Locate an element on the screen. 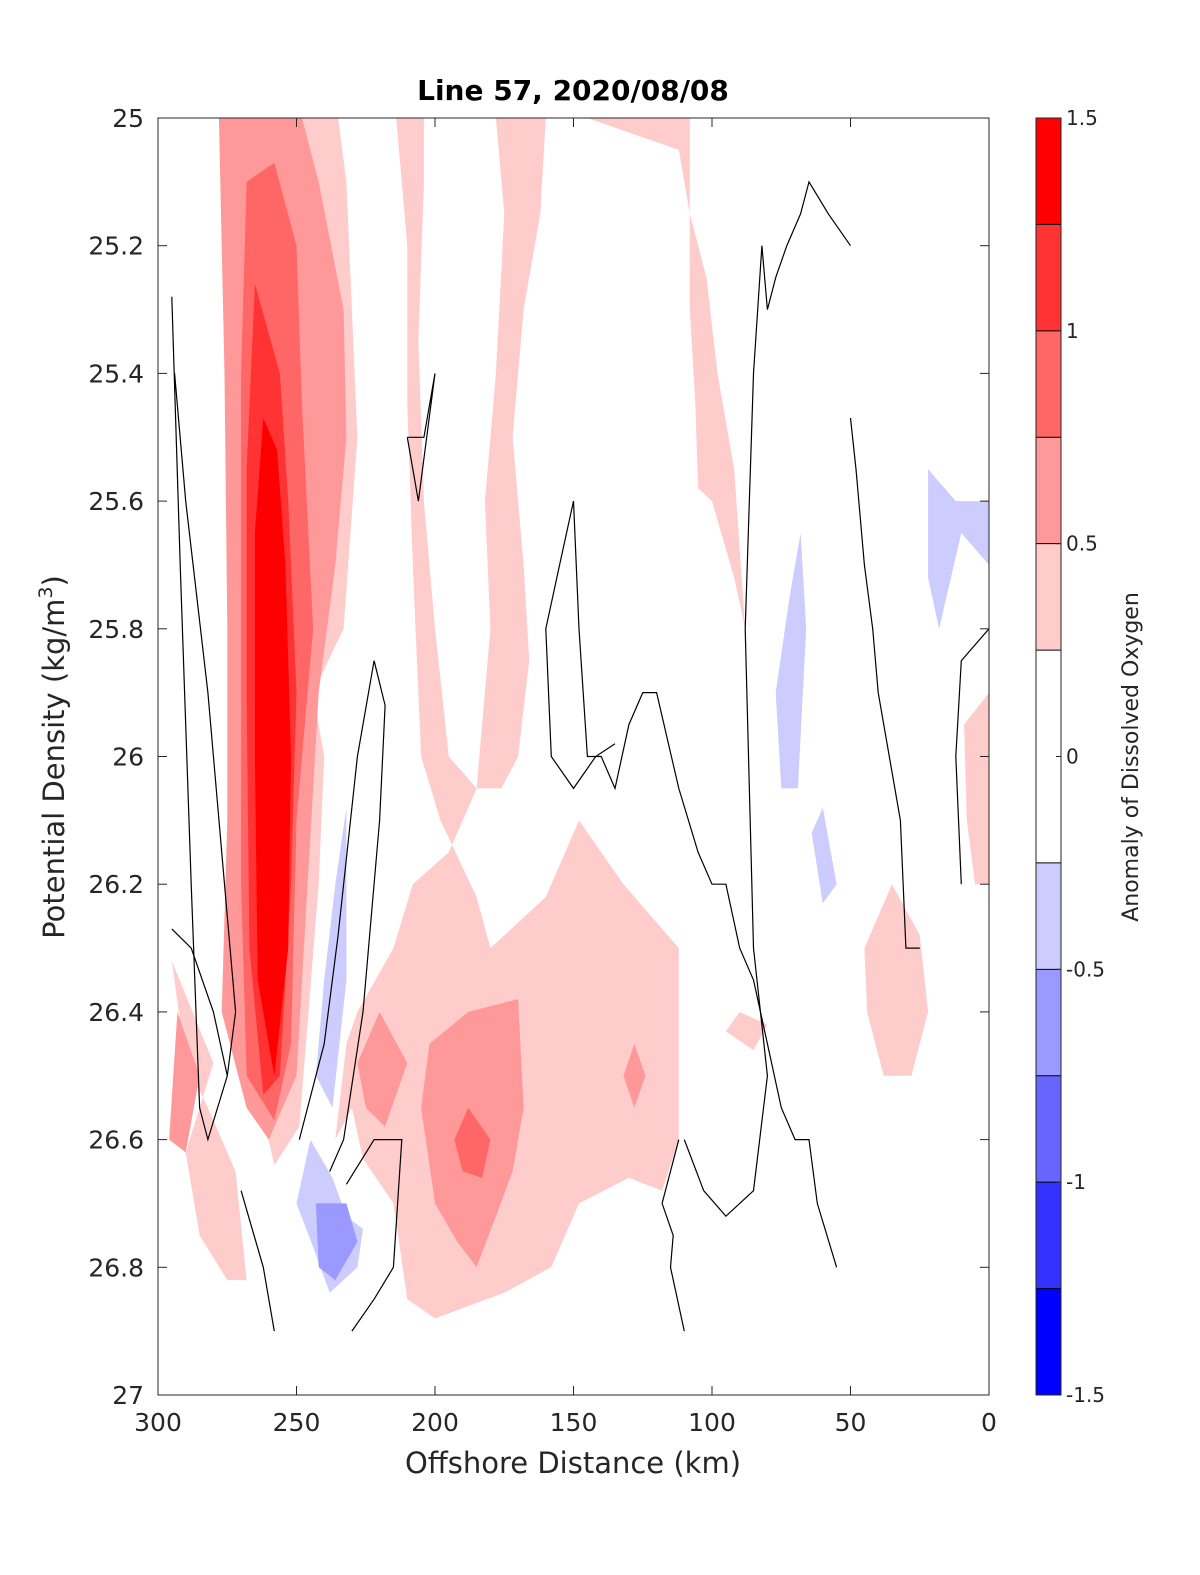 Image resolution: width=1200 pixels, height=1575 pixels. x-tick-label: 50 is located at coordinates (851, 1422).